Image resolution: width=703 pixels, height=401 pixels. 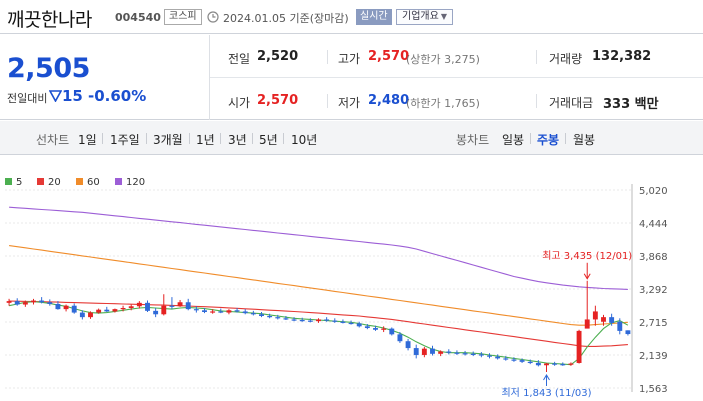 I want to click on y-tick-label: 4,444, so click(x=653, y=224).